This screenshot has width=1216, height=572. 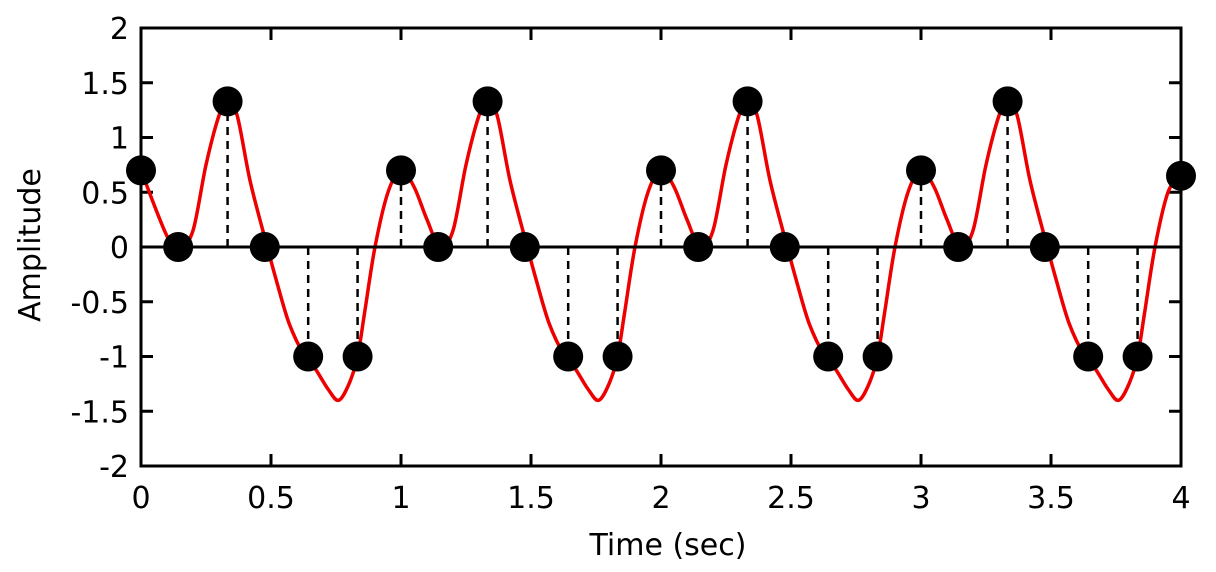 I want to click on y-tick-label: 0, so click(x=119, y=248).